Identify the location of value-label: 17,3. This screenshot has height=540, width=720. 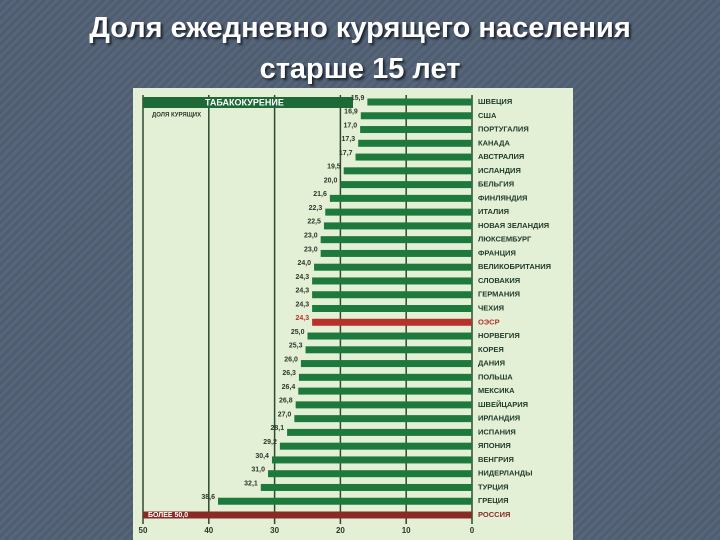
(349, 139).